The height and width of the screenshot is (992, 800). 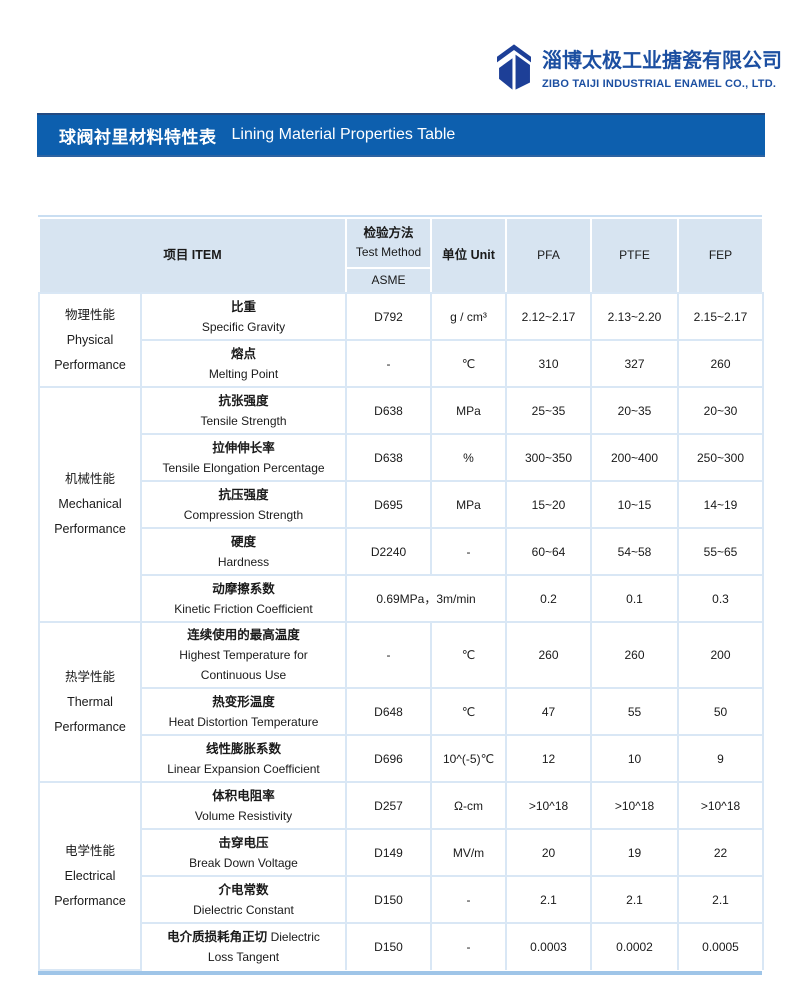 What do you see at coordinates (659, 84) in the screenshot?
I see `company-name-en: ZIBO TAIJI INDUSTRIAL ENAMEL CO., LTD.` at bounding box center [659, 84].